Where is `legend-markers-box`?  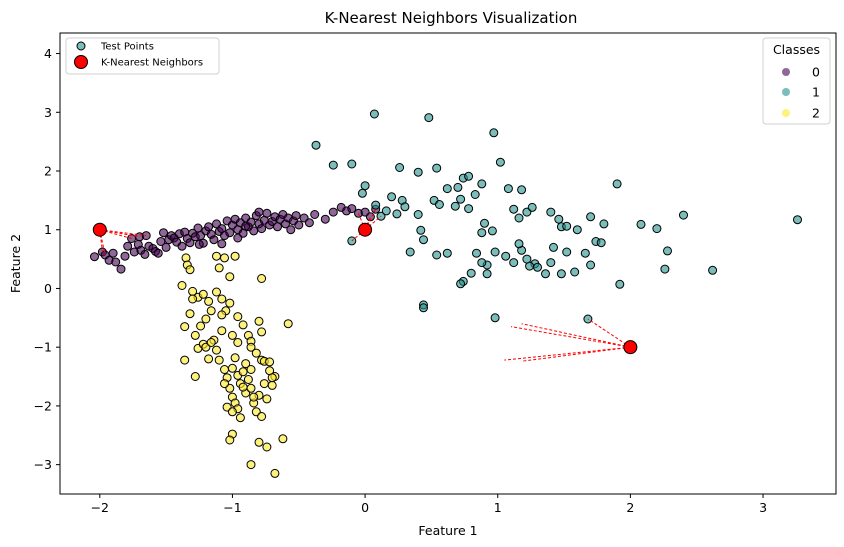
legend-markers-box is located at coordinates (142, 56).